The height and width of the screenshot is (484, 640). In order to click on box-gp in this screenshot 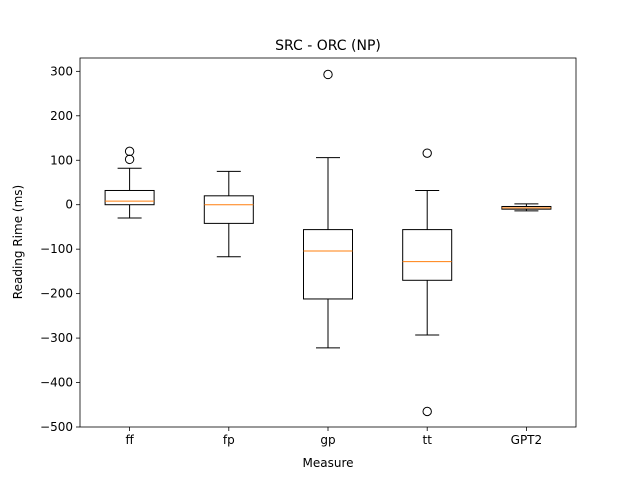, I will do `click(328, 264)`.